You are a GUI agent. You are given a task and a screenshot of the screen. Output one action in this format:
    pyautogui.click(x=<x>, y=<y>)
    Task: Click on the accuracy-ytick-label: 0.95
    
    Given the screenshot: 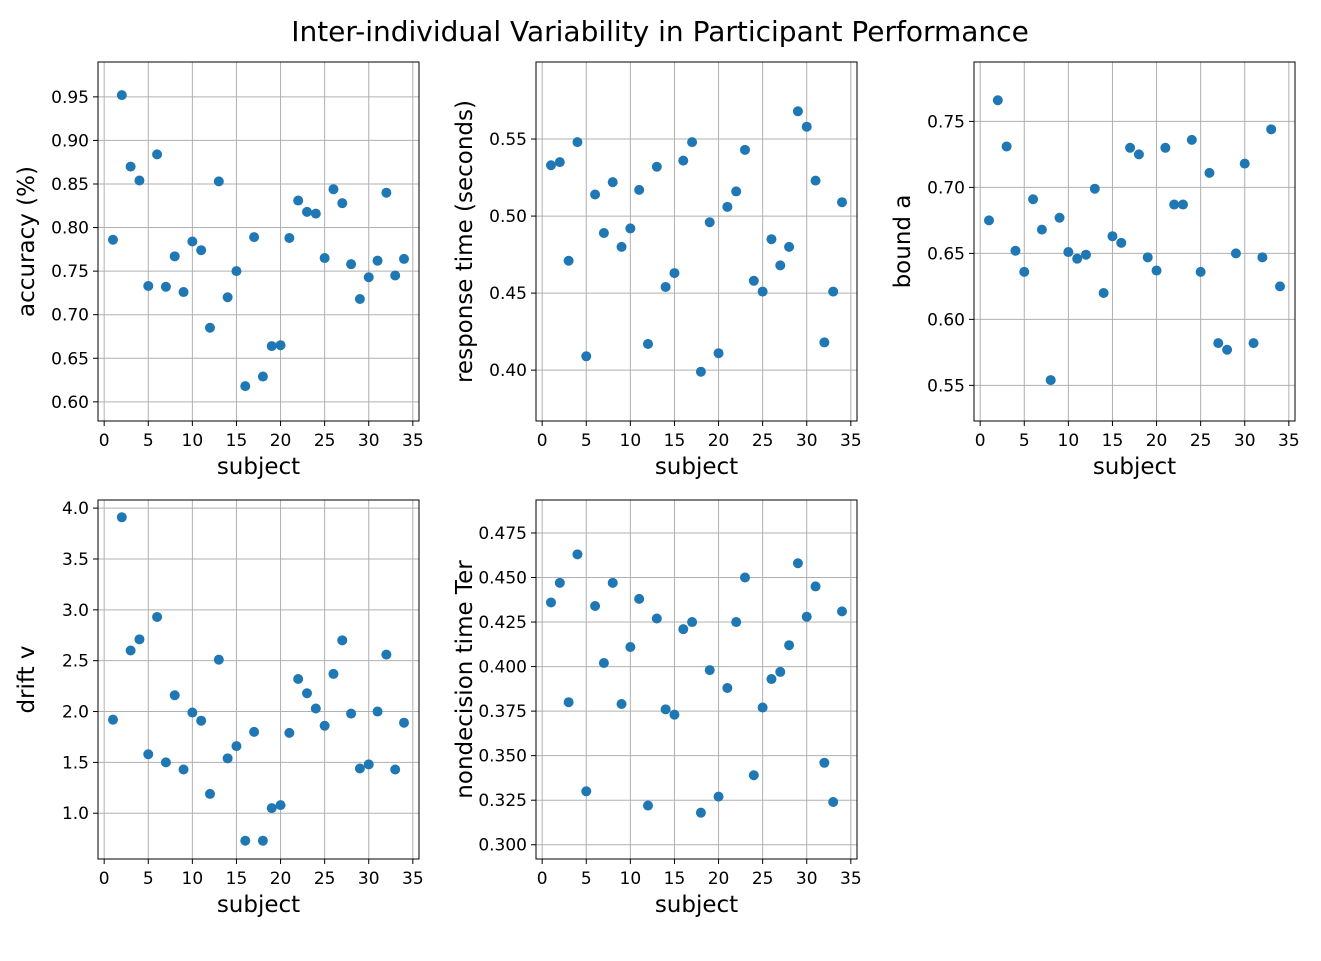 What is the action you would take?
    pyautogui.click(x=70, y=98)
    